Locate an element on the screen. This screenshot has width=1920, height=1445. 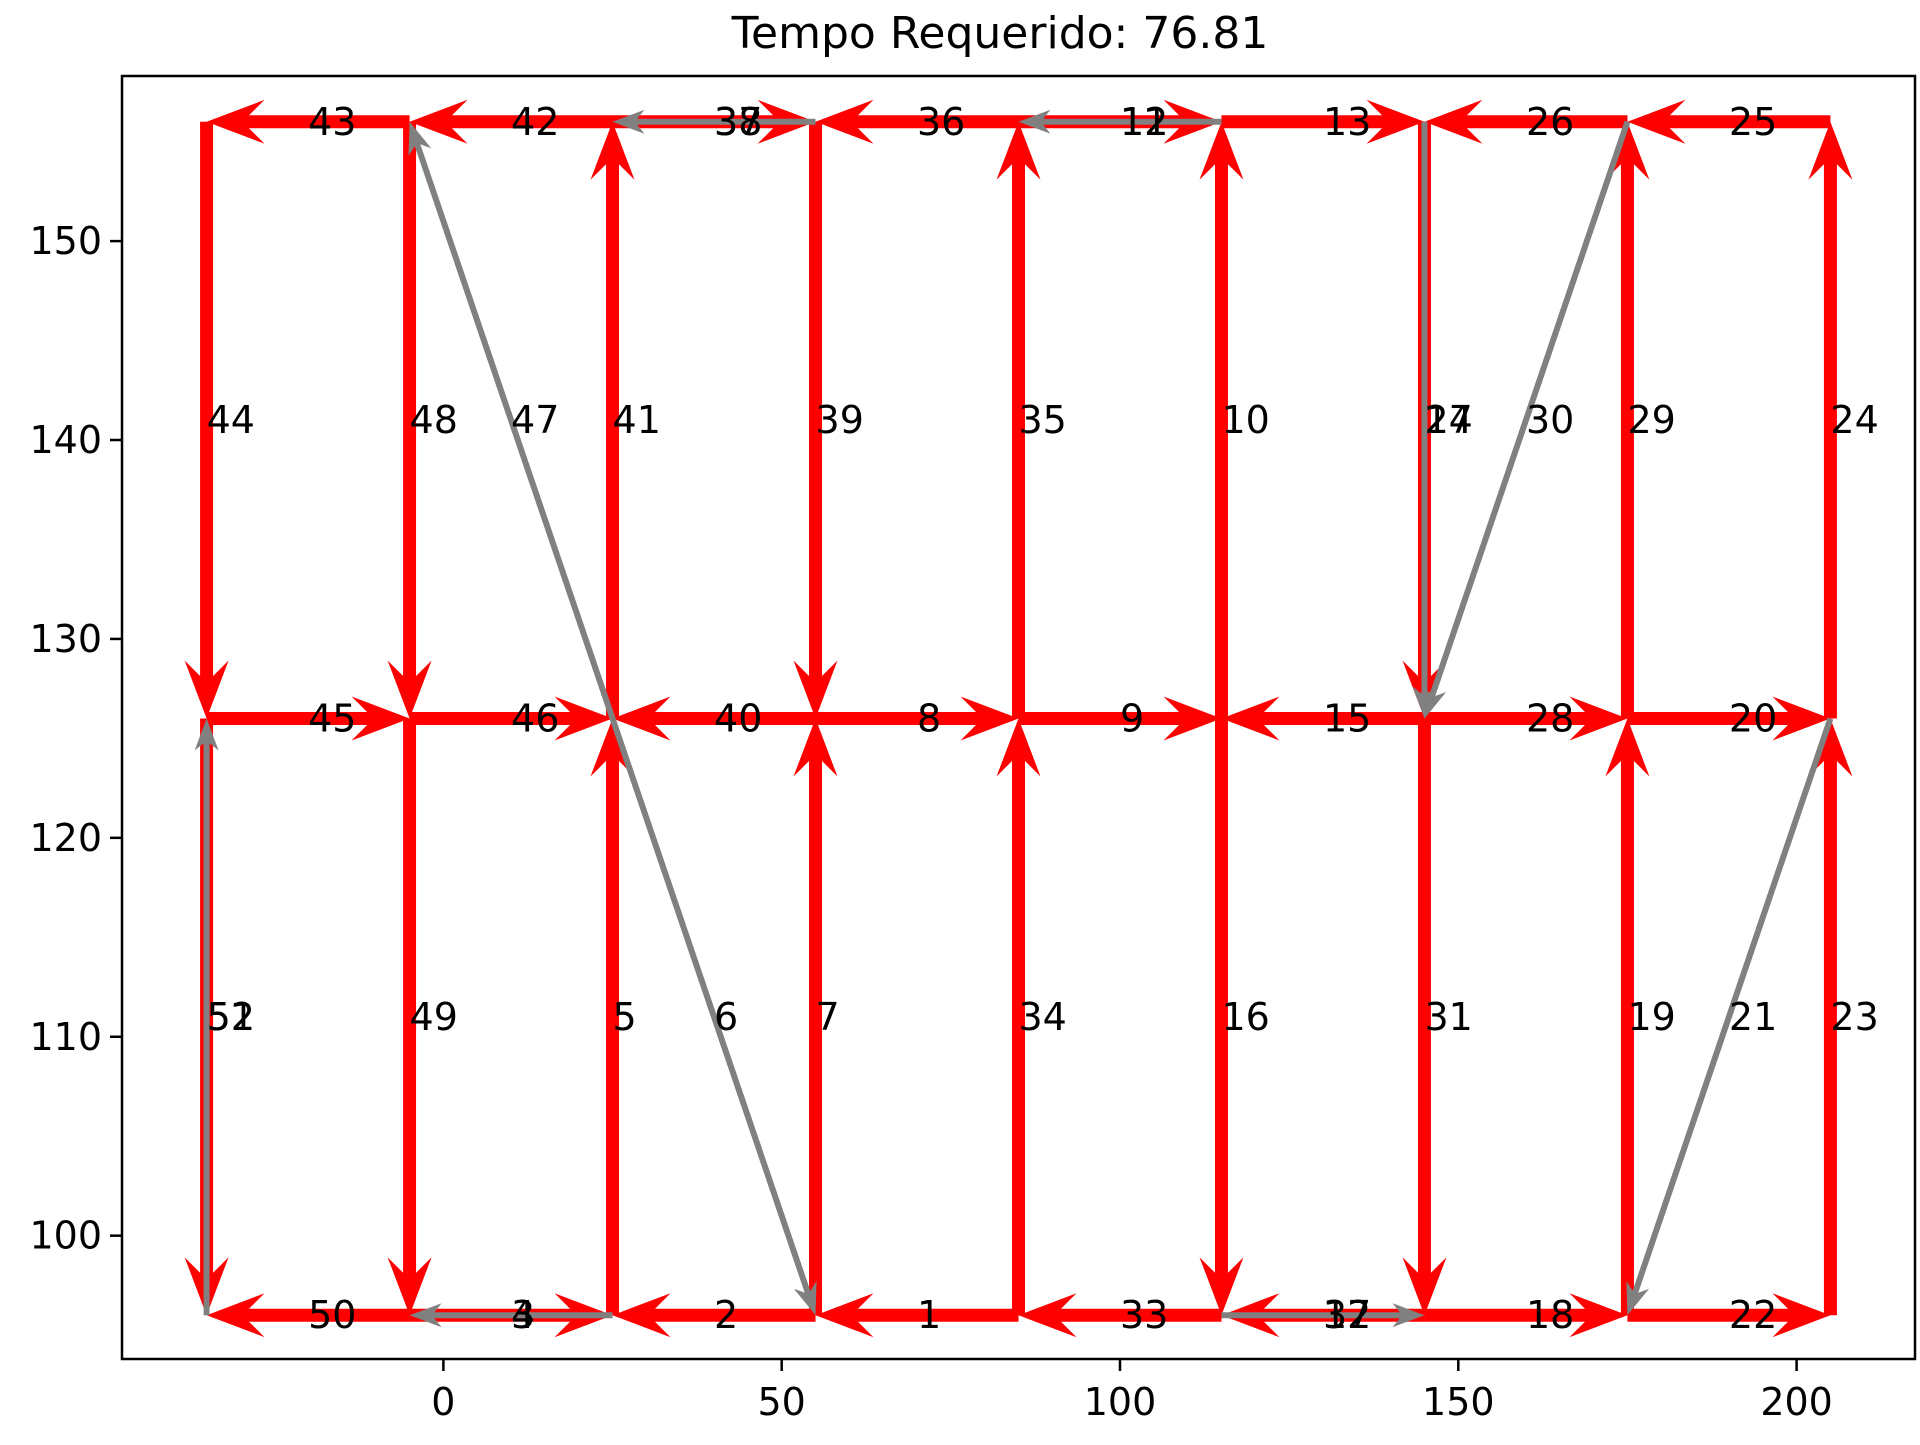
edge-label: 22 is located at coordinates (1753, 1315).